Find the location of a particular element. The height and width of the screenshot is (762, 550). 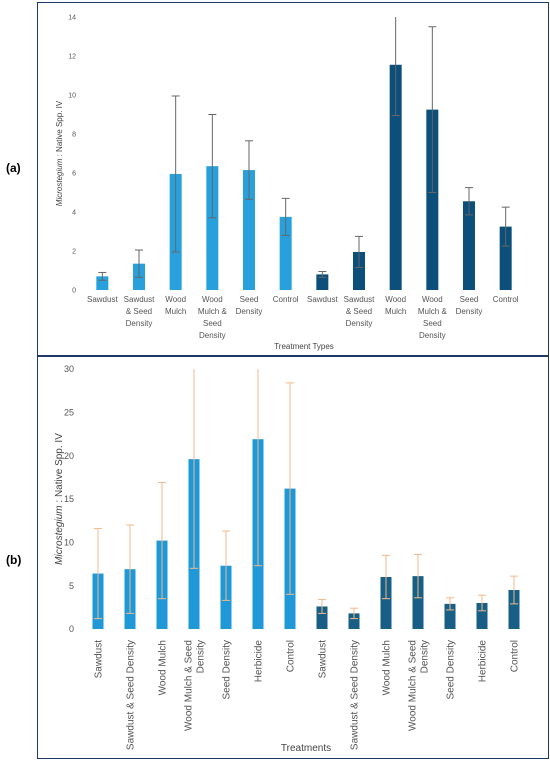

y-tick-label: 15 is located at coordinates (69, 499).